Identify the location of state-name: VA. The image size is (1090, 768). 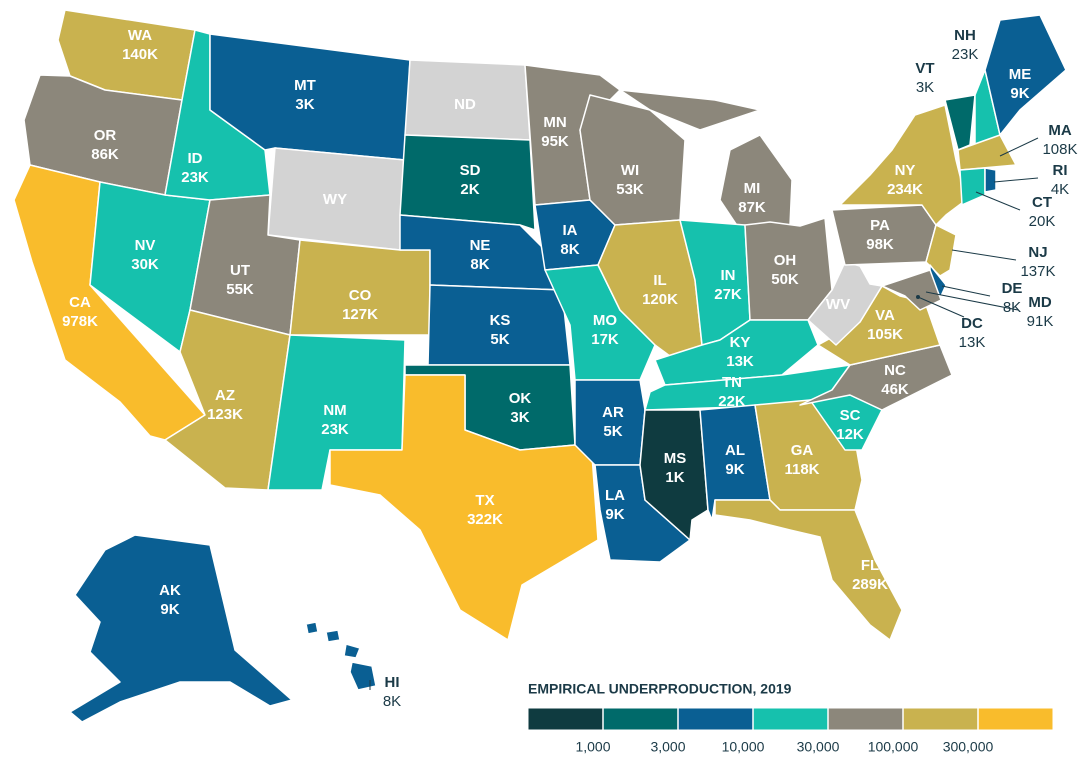
(885, 315).